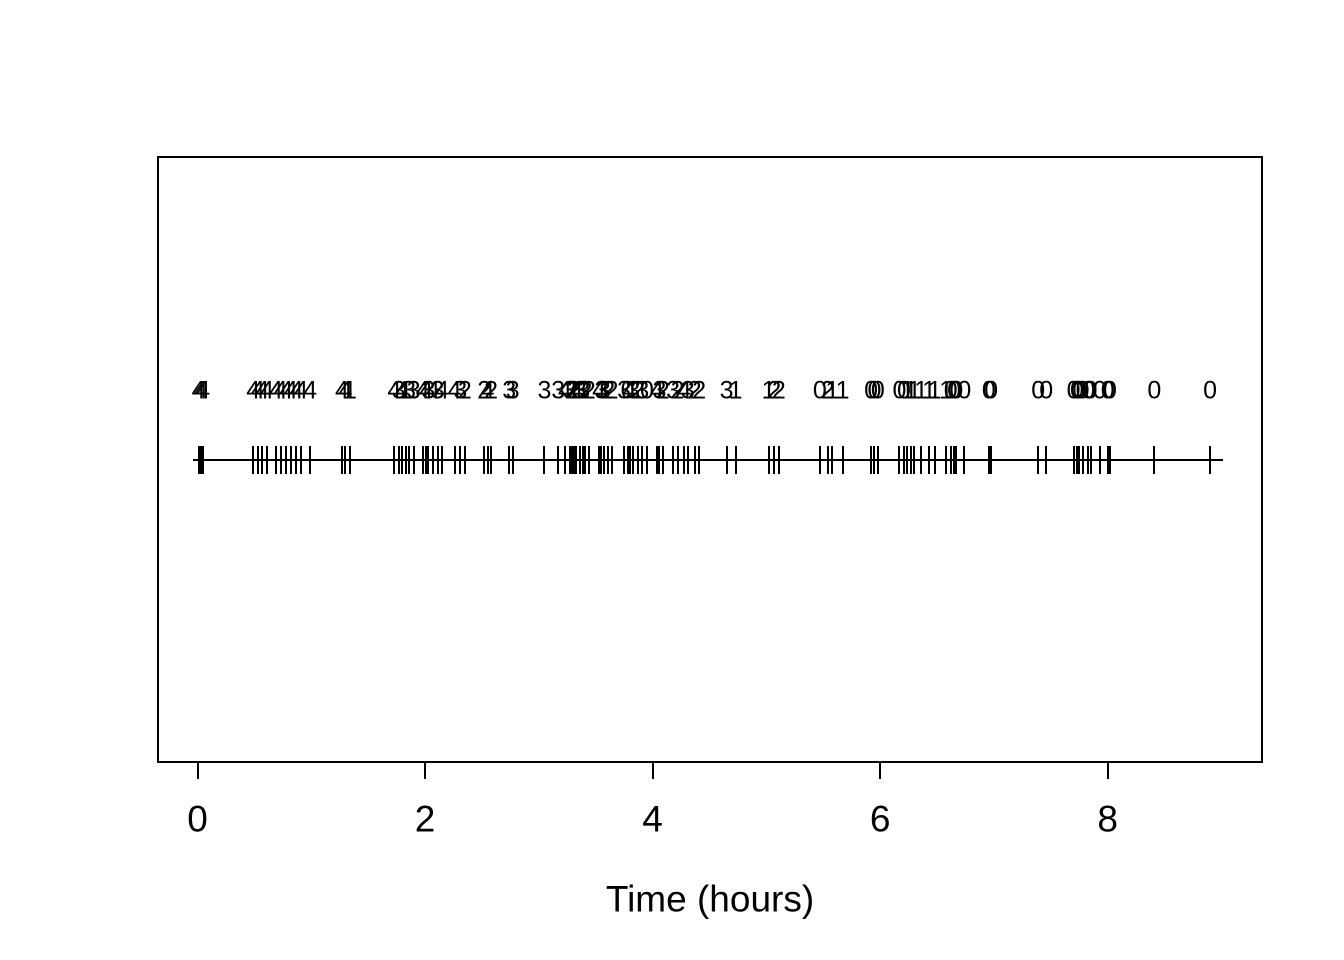 Image resolution: width=1344 pixels, height=960 pixels. What do you see at coordinates (197, 819) in the screenshot?
I see `x-axis-tick-label: 0` at bounding box center [197, 819].